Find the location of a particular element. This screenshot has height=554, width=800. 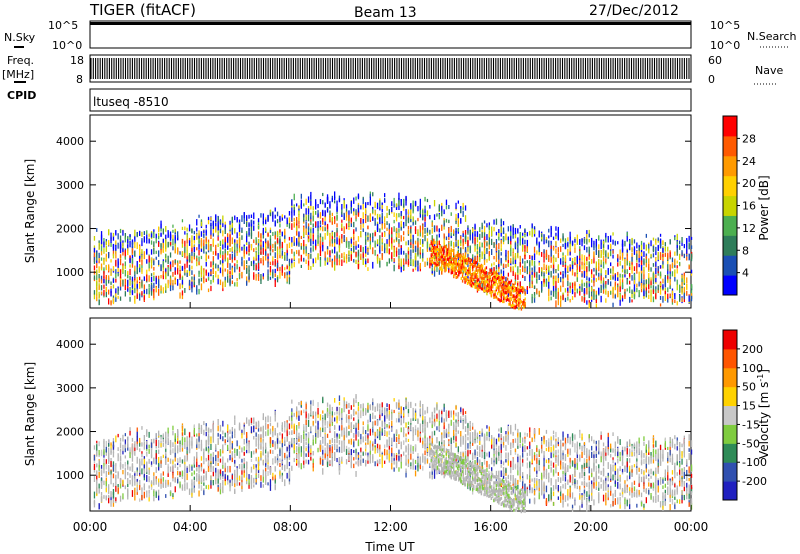

beam-label: Beam 13 is located at coordinates (385, 13).